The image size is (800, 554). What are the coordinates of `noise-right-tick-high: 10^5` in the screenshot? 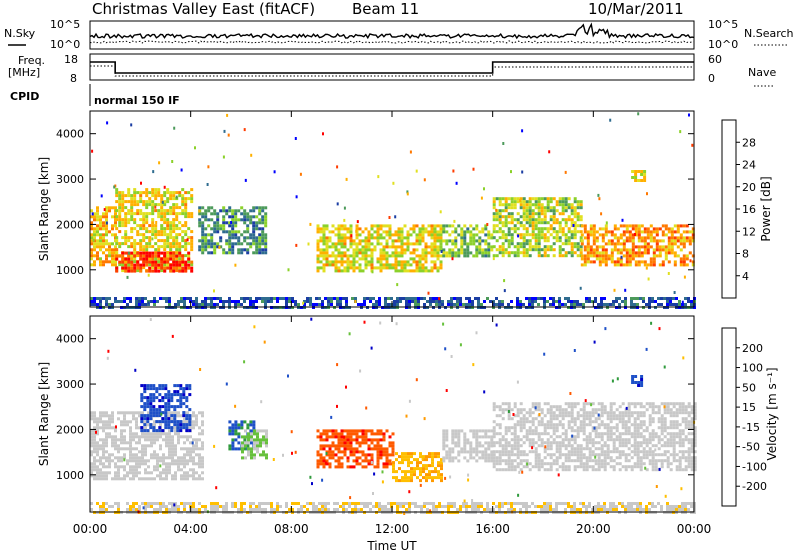 It's located at (723, 24).